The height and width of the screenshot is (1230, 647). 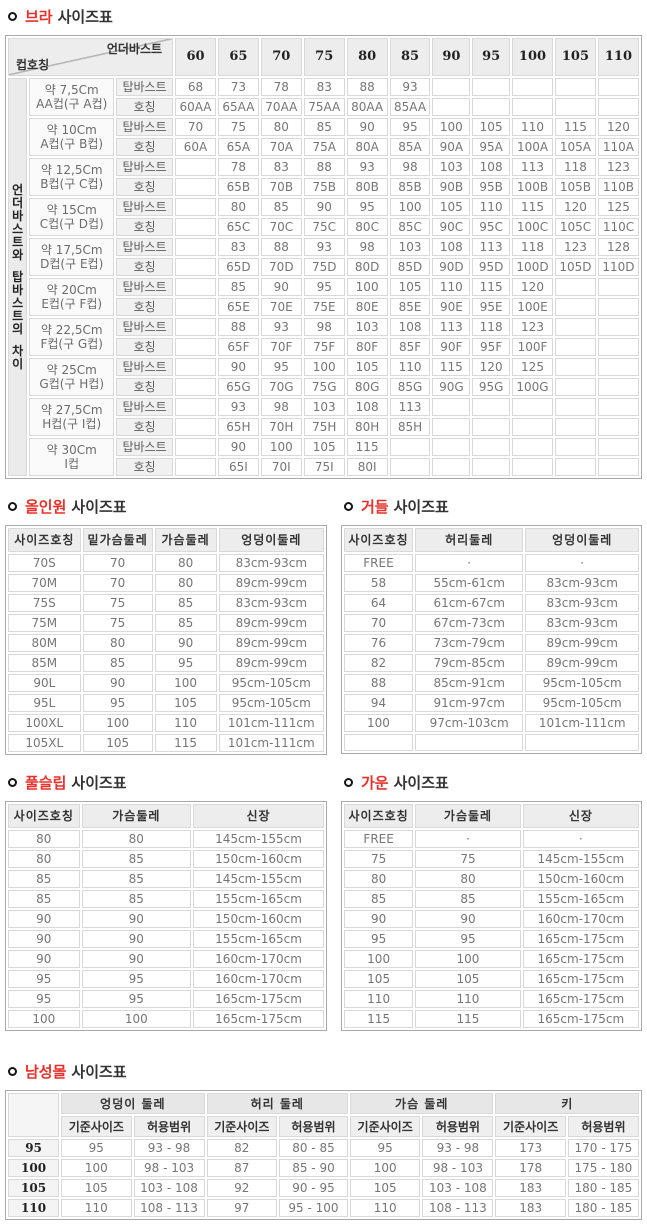 What do you see at coordinates (367, 227) in the screenshot?
I see `bra-name-value: 80C` at bounding box center [367, 227].